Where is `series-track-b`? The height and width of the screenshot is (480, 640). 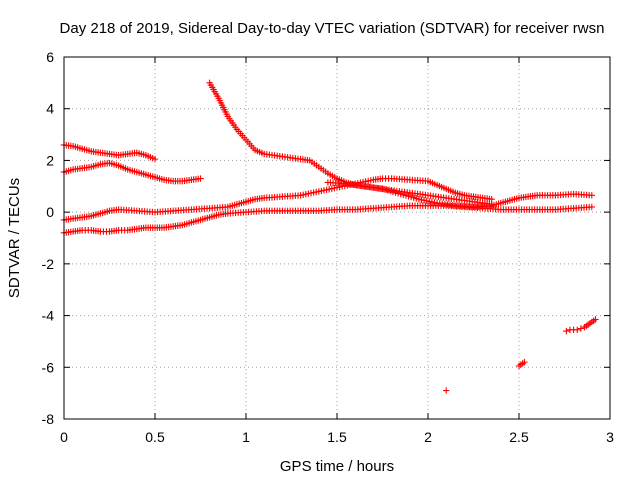
series-track-b is located at coordinates (132, 172).